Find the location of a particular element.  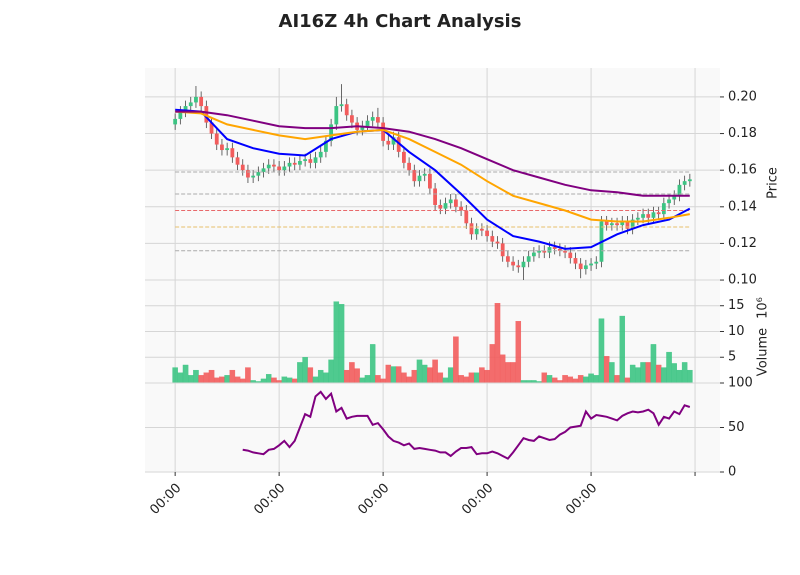

y-axis-scale: 10⁶ is located at coordinates (763, 308).